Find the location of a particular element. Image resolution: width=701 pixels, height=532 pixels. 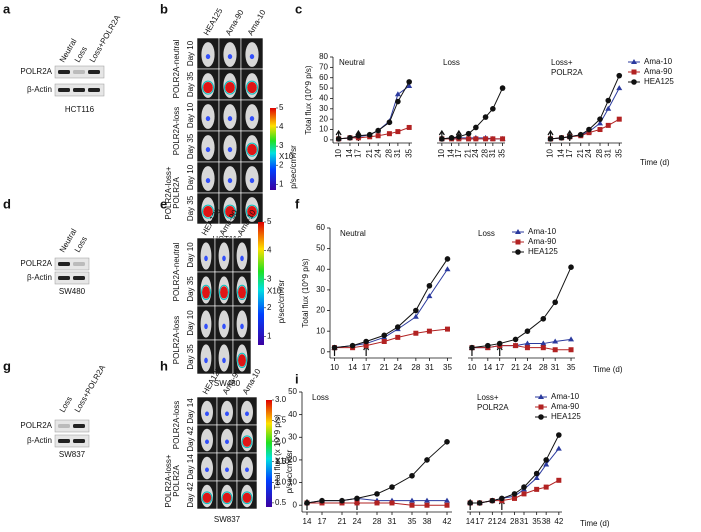

legend-label: HEA125 is located at coordinates (659, 81).